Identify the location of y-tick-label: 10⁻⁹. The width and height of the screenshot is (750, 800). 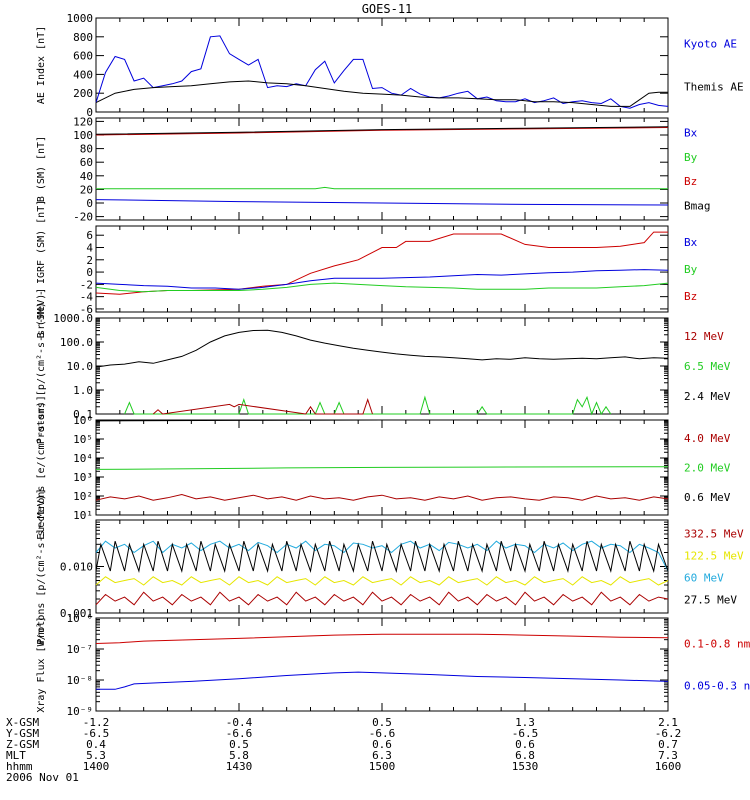
(80, 711).